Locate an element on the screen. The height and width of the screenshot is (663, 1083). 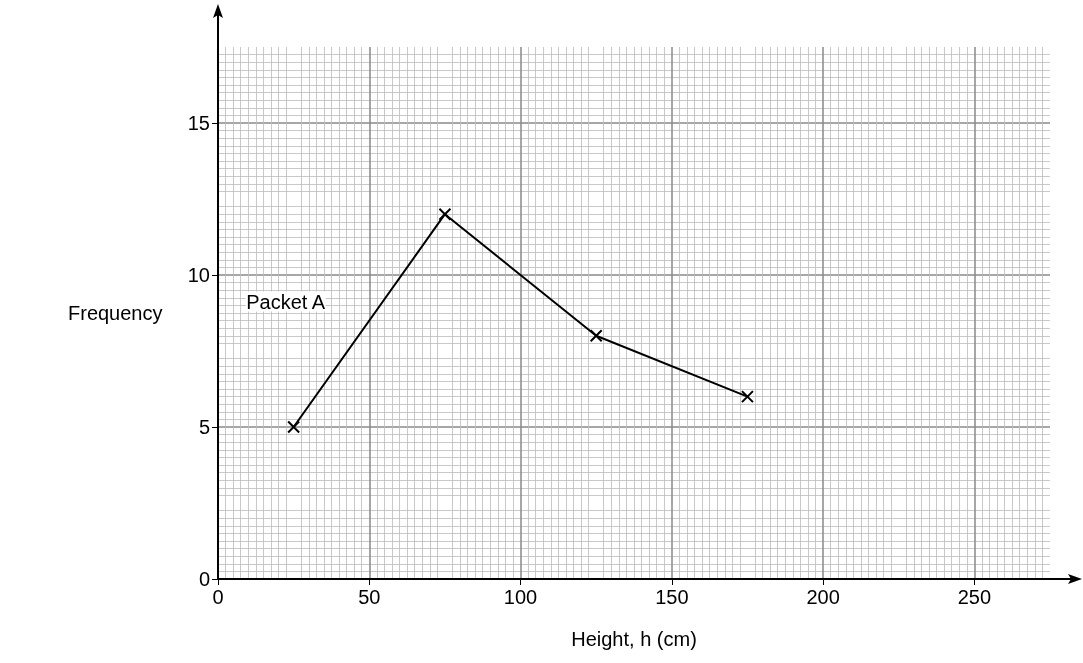
x-tick-label: 250 is located at coordinates (974, 597).